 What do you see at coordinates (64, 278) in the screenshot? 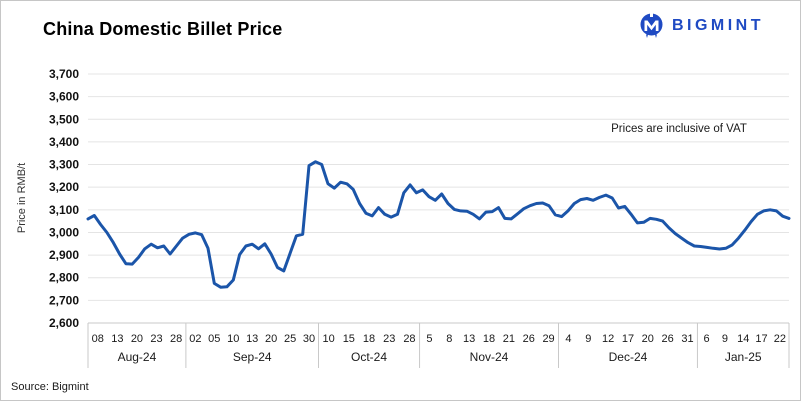
I see `y-tick-label: 2,800` at bounding box center [64, 278].